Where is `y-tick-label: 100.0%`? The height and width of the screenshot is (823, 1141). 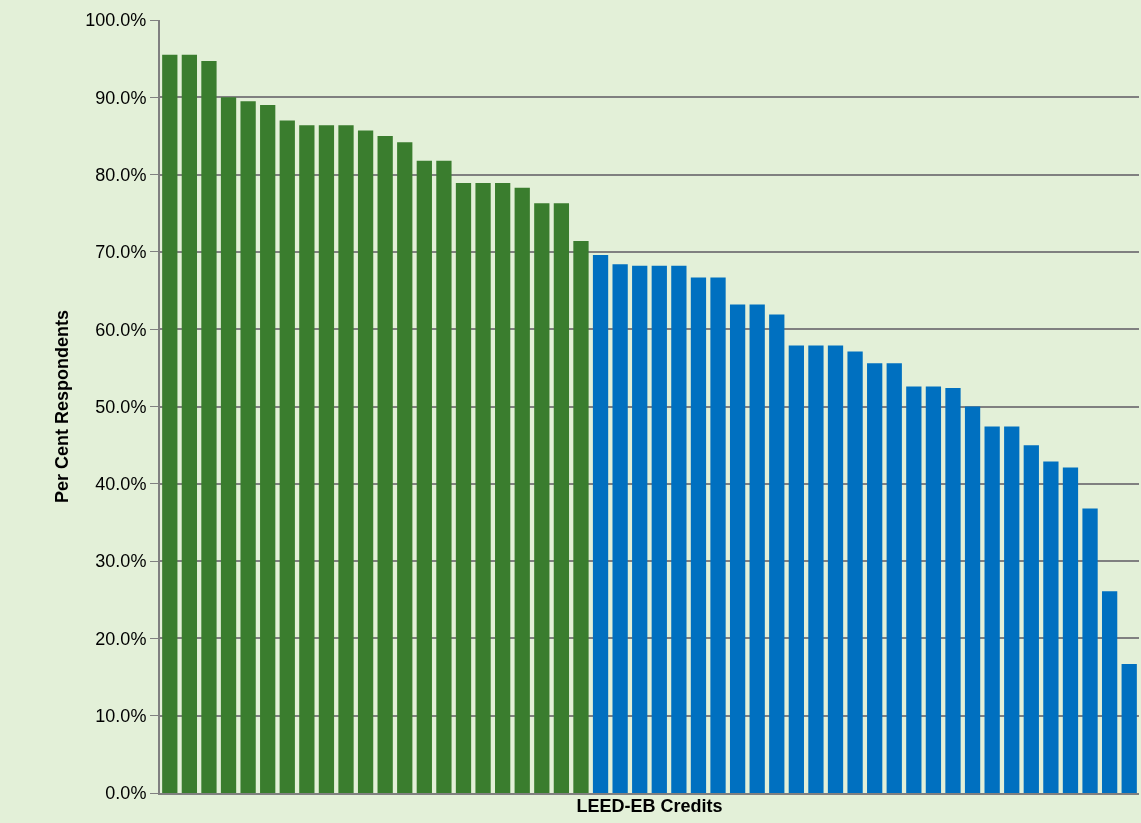
y-tick-label: 100.0% is located at coordinates (116, 20).